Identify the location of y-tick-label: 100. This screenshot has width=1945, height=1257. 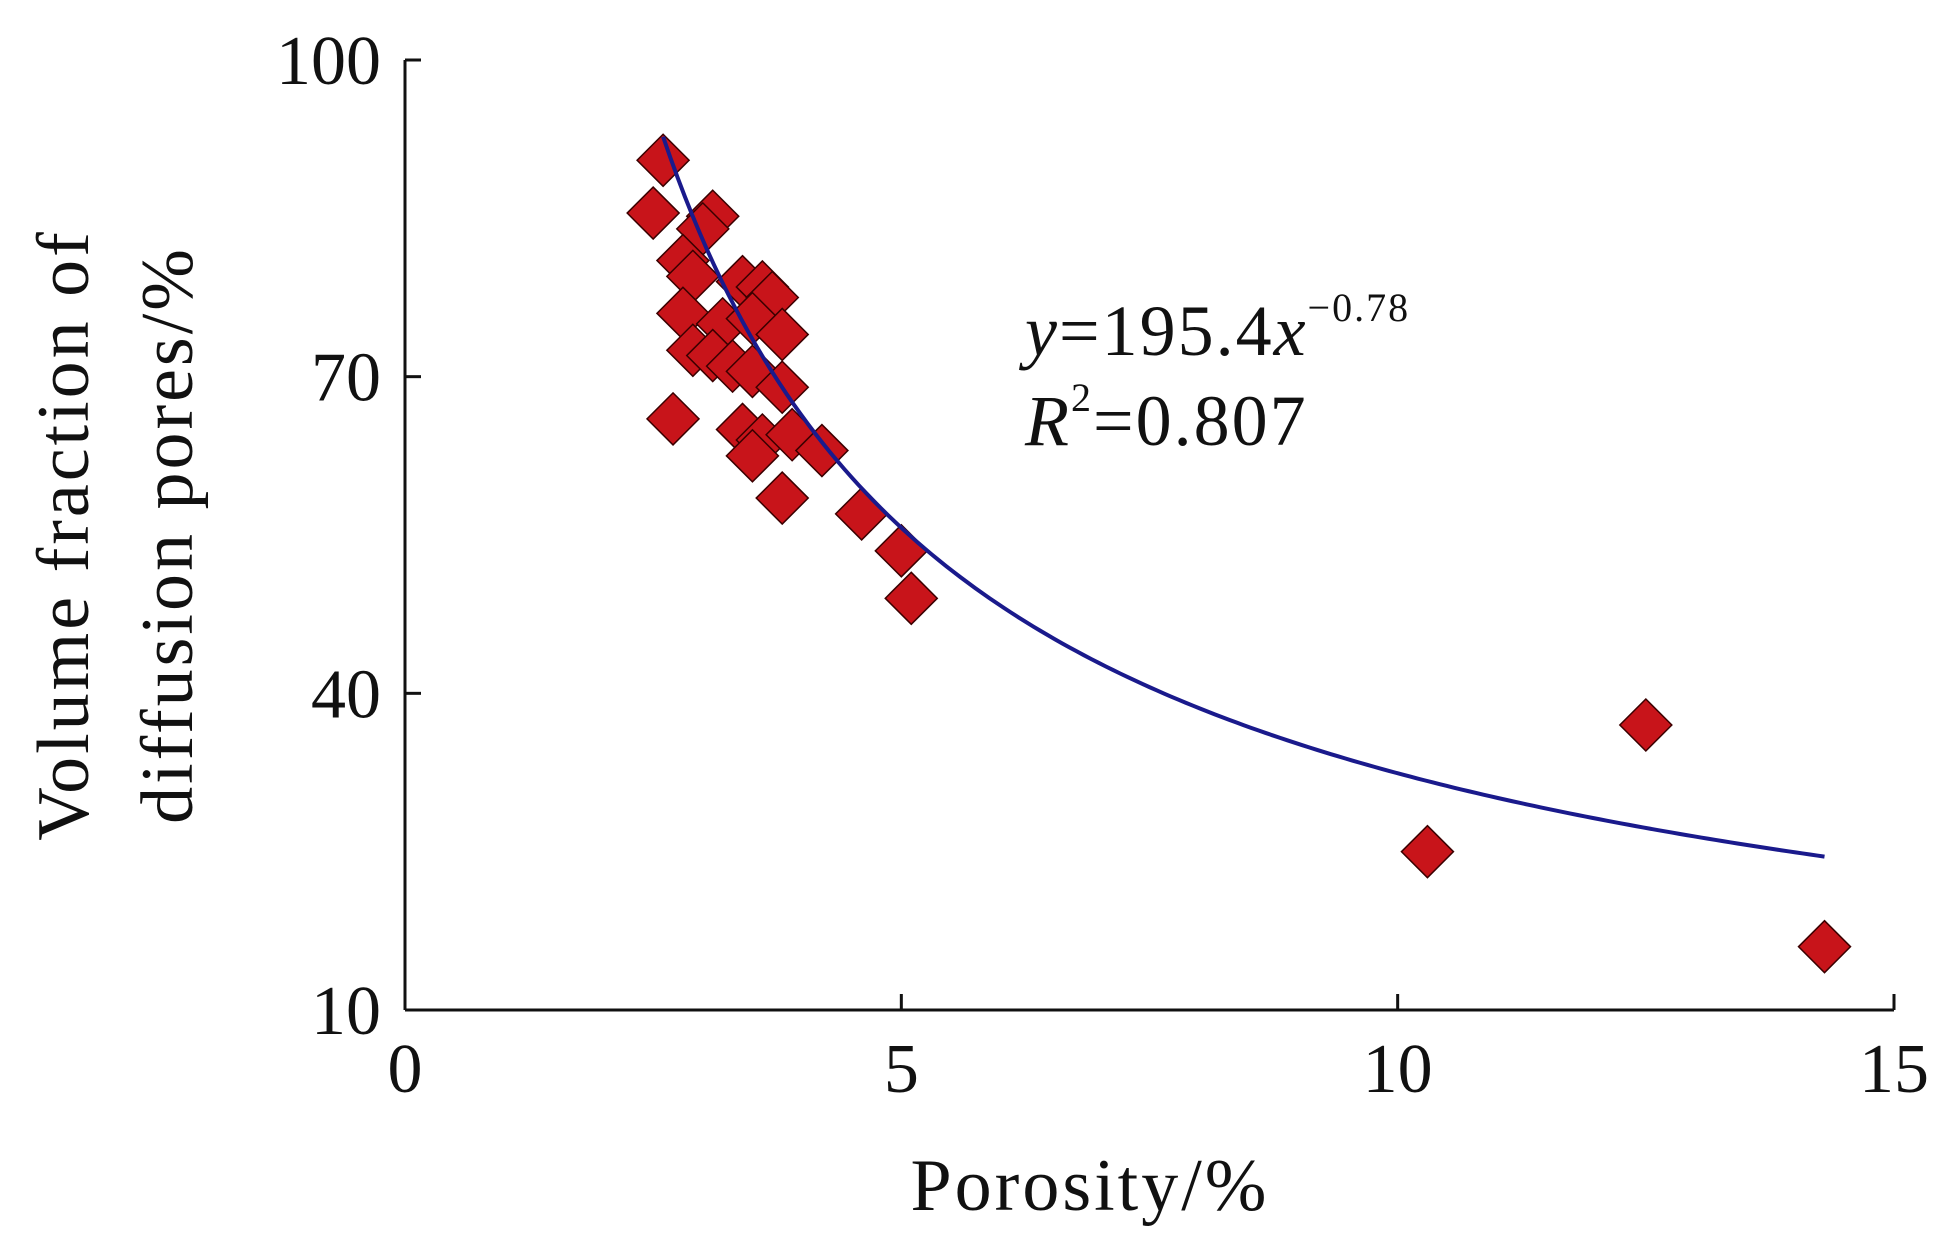
(328, 61).